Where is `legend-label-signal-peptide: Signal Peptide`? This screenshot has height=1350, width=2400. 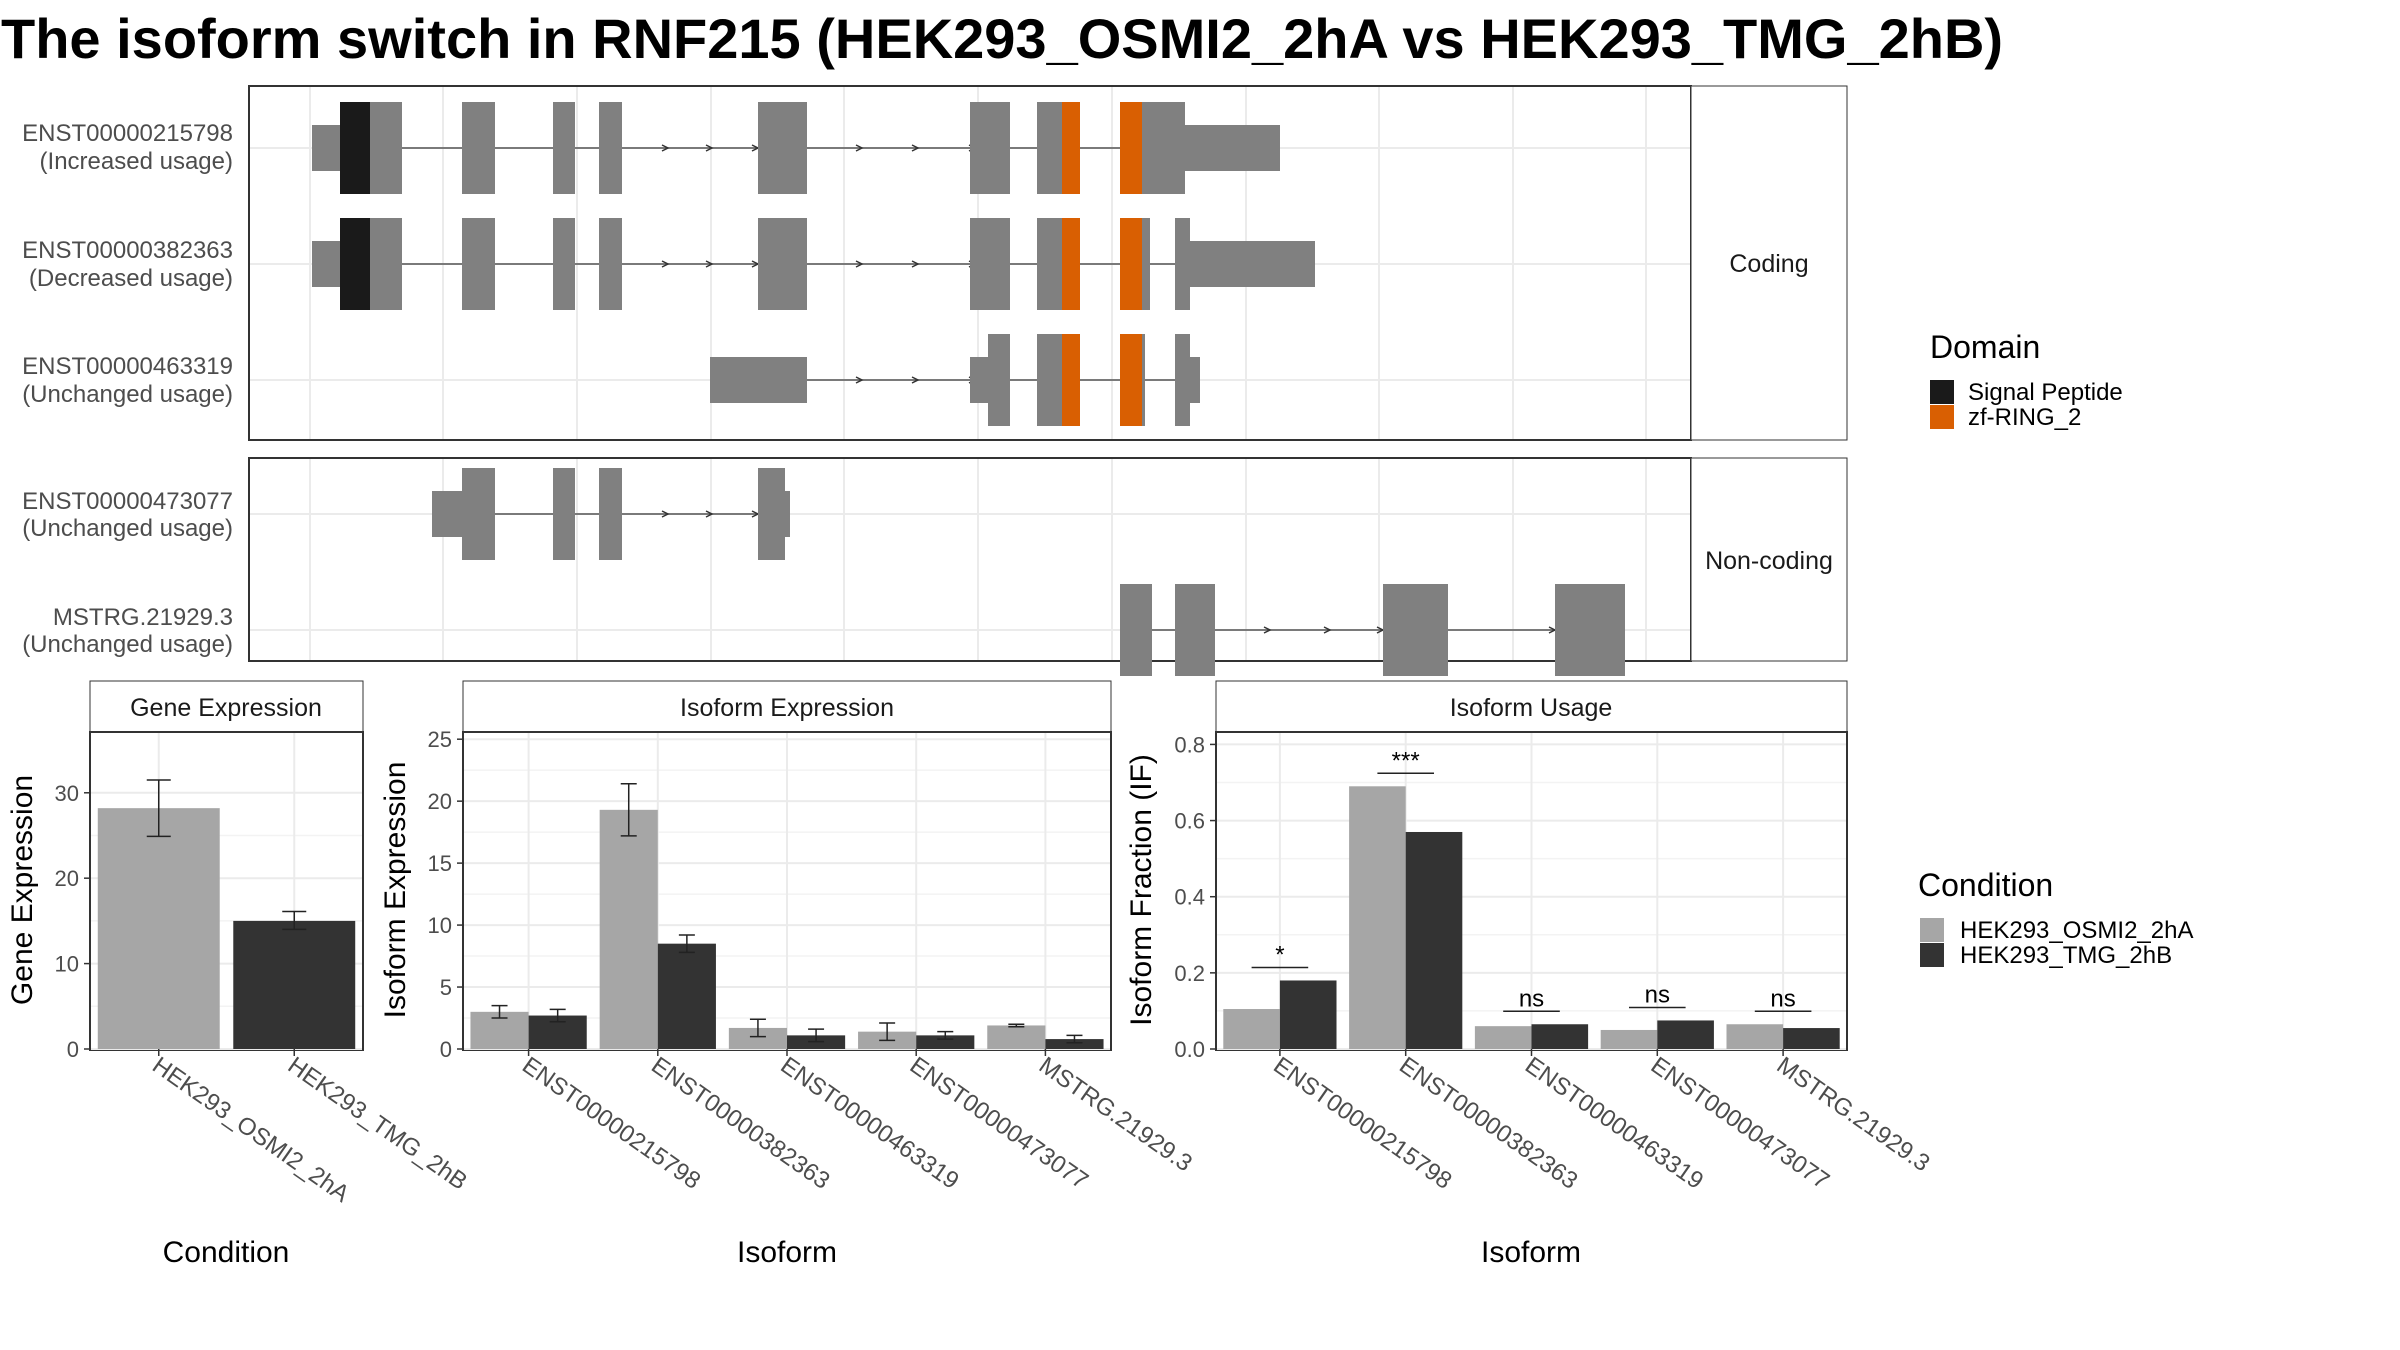
legend-label-signal-peptide: Signal Peptide is located at coordinates (2045, 392).